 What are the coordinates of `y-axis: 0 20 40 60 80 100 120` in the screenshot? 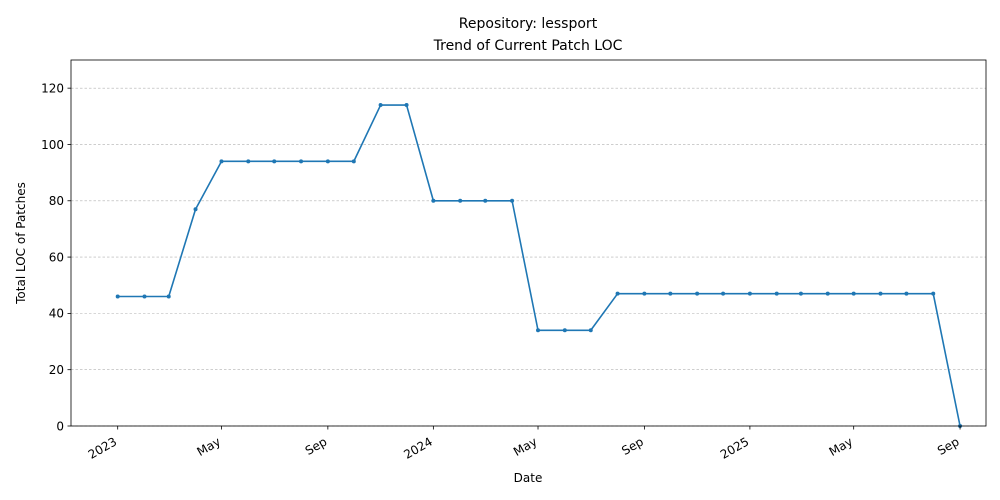 It's located at (56, 257).